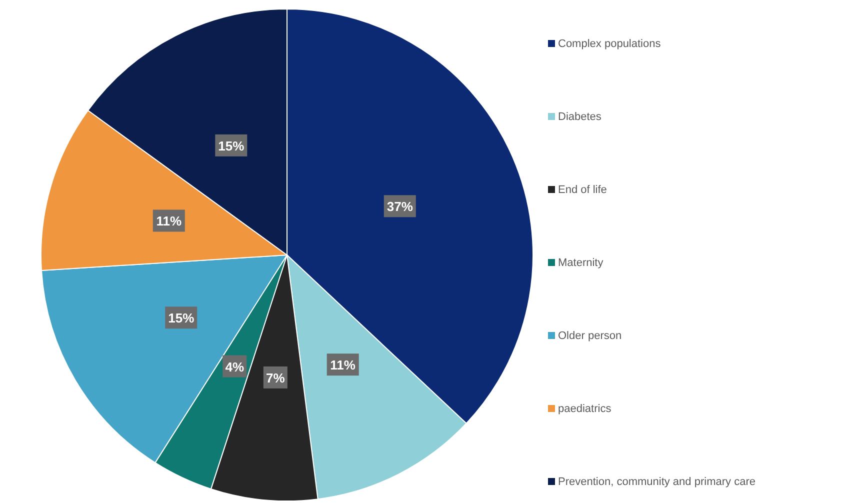 Image resolution: width=861 pixels, height=503 pixels. Describe the element at coordinates (585, 409) in the screenshot. I see `legend-label: paediatrics` at that location.